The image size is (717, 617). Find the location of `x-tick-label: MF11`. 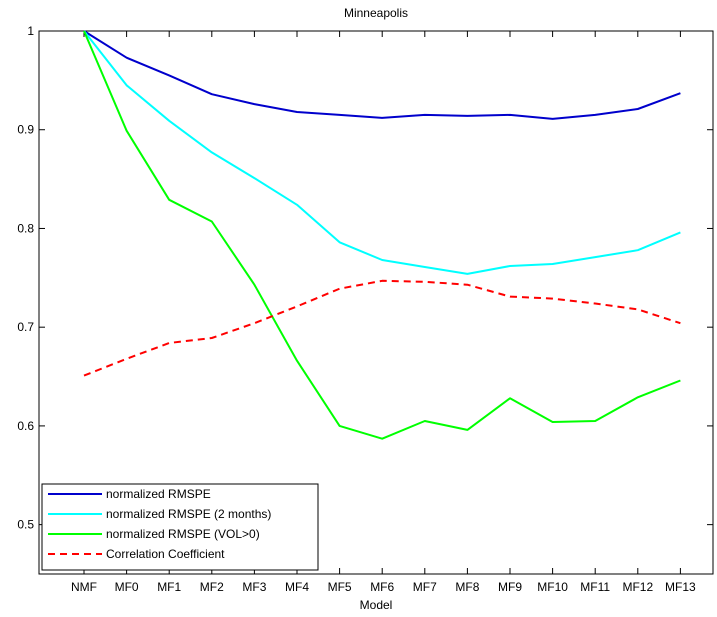

x-tick-label: MF11 is located at coordinates (595, 587).